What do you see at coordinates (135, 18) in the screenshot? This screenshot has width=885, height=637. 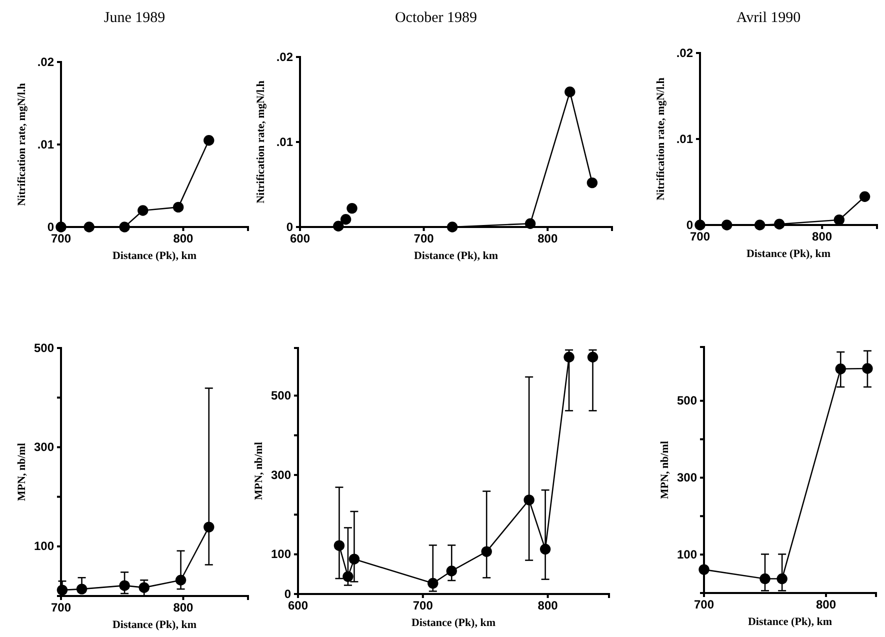 I see `chart-title: June 1989` at bounding box center [135, 18].